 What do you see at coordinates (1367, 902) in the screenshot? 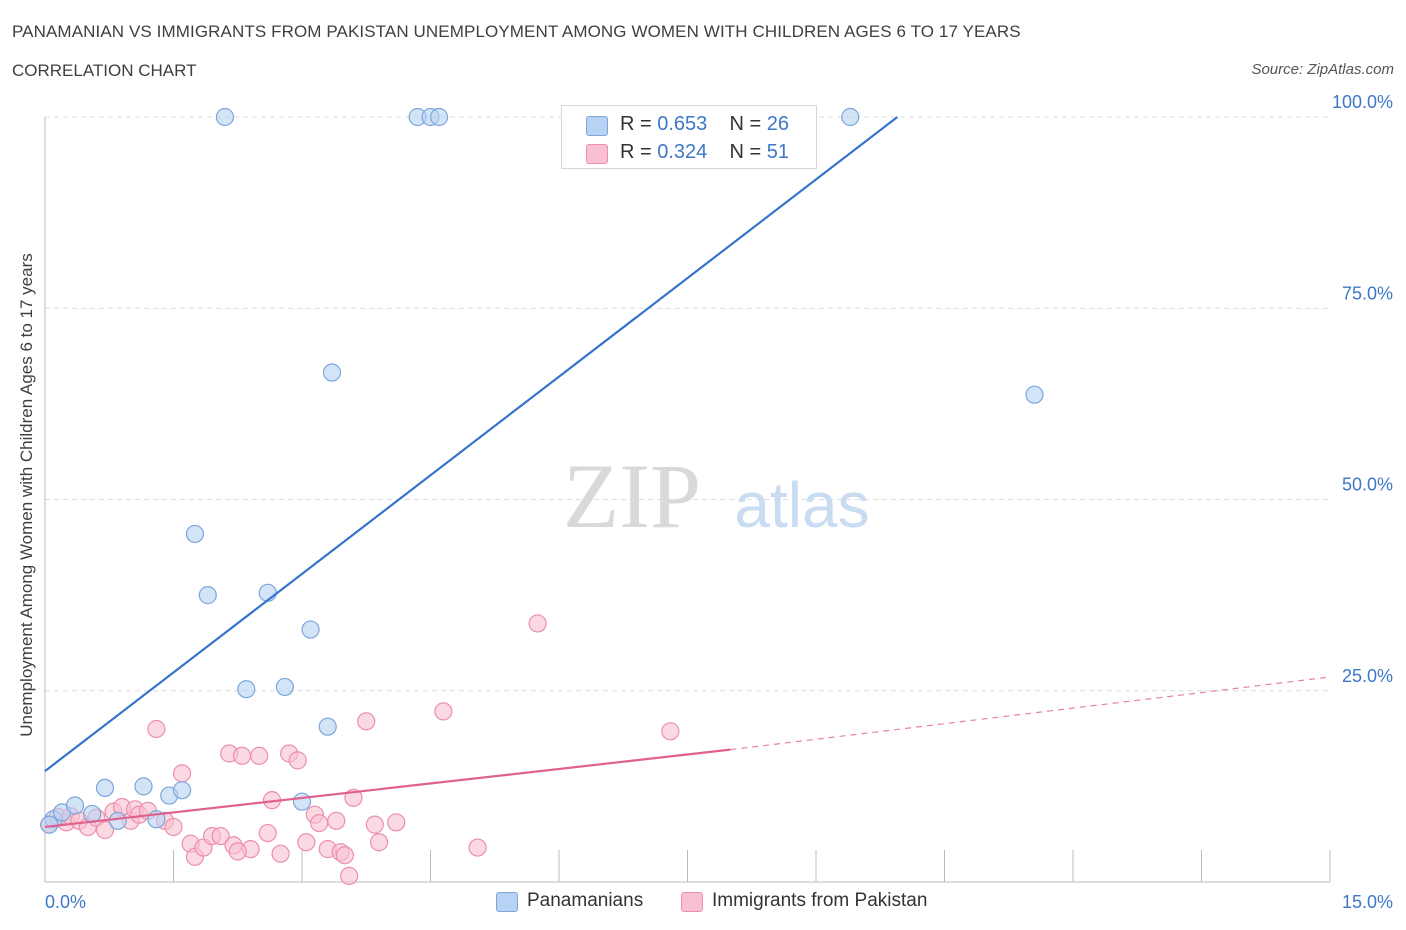
I see `x-tick-label: 15.0%` at bounding box center [1367, 902].